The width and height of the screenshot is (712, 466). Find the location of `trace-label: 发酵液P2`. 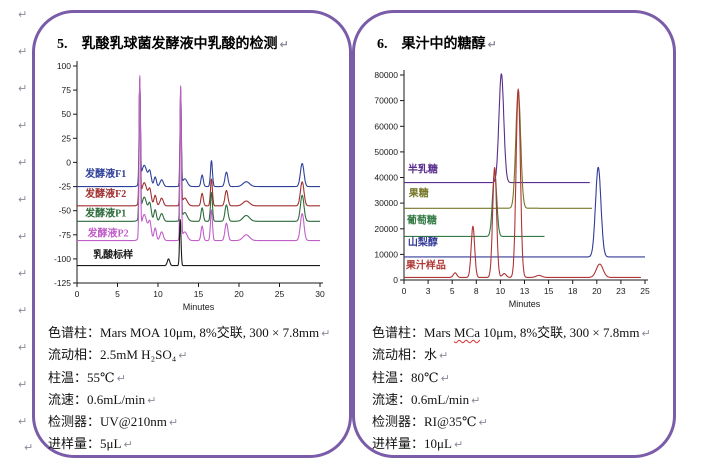

trace-label: 发酵液P2 is located at coordinates (108, 233).